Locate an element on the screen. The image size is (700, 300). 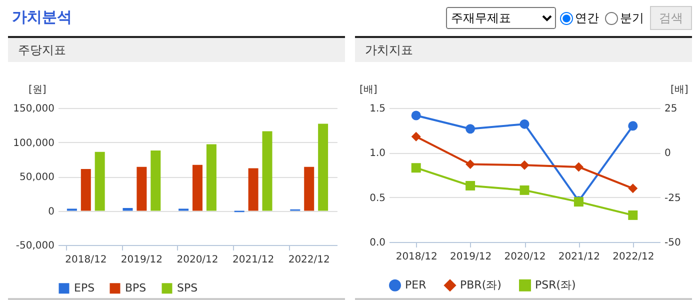
y-tick-label: 100,000 is located at coordinates (33, 143).